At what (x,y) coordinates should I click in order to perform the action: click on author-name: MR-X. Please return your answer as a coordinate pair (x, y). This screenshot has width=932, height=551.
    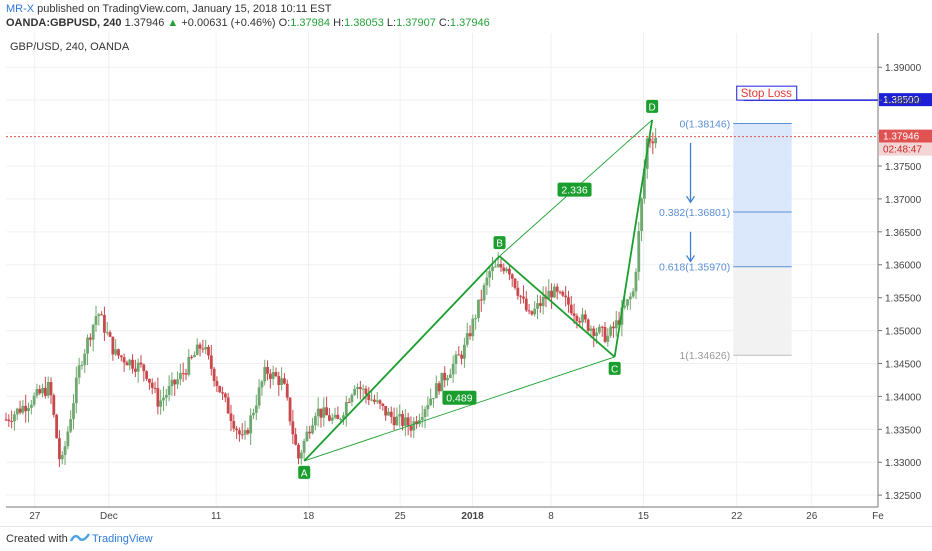
    Looking at the image, I should click on (20, 9).